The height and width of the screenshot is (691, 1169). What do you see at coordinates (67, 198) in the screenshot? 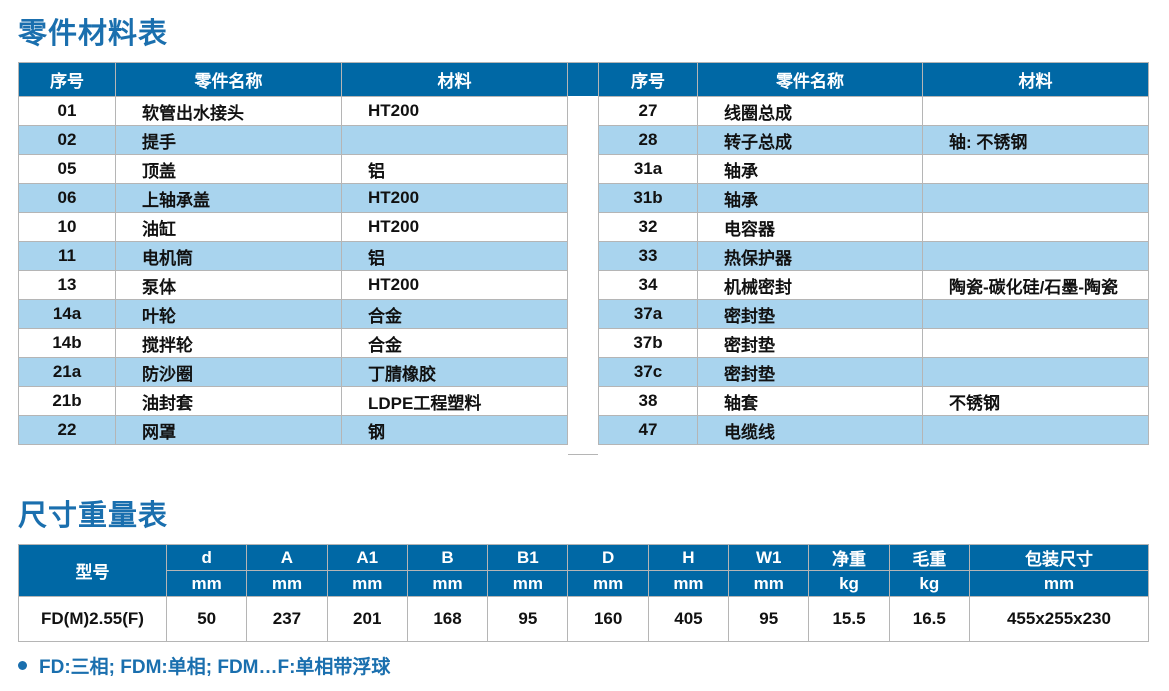
I see `part-number: 06` at bounding box center [67, 198].